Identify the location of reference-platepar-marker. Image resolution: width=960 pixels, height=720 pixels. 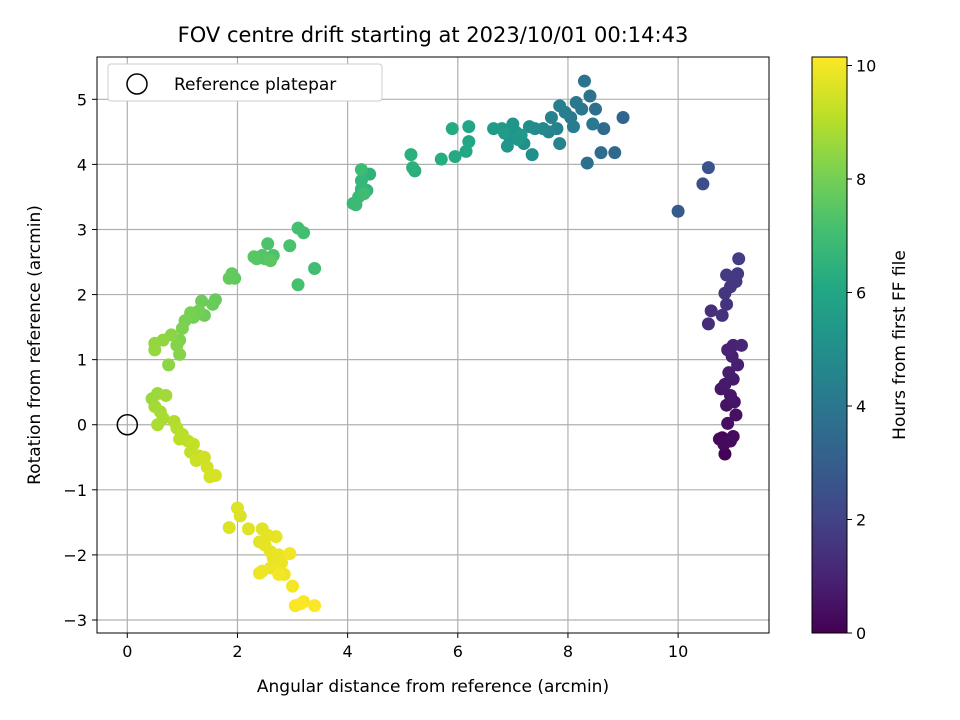
(127, 424).